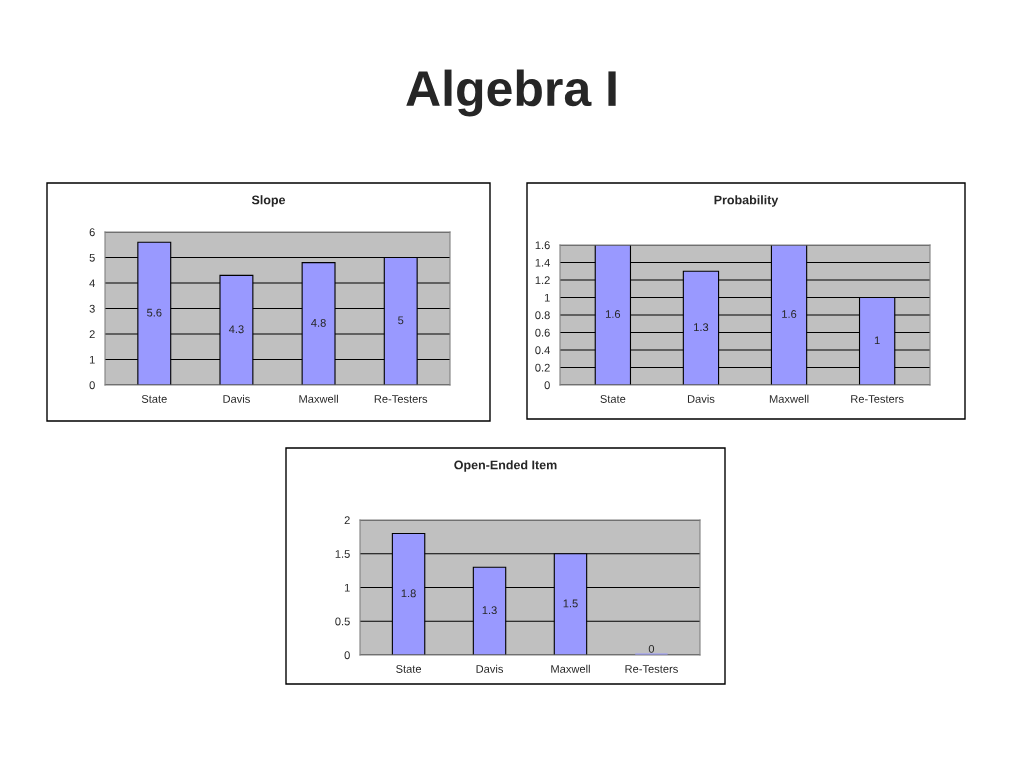  I want to click on data-label: 1, so click(877, 340).